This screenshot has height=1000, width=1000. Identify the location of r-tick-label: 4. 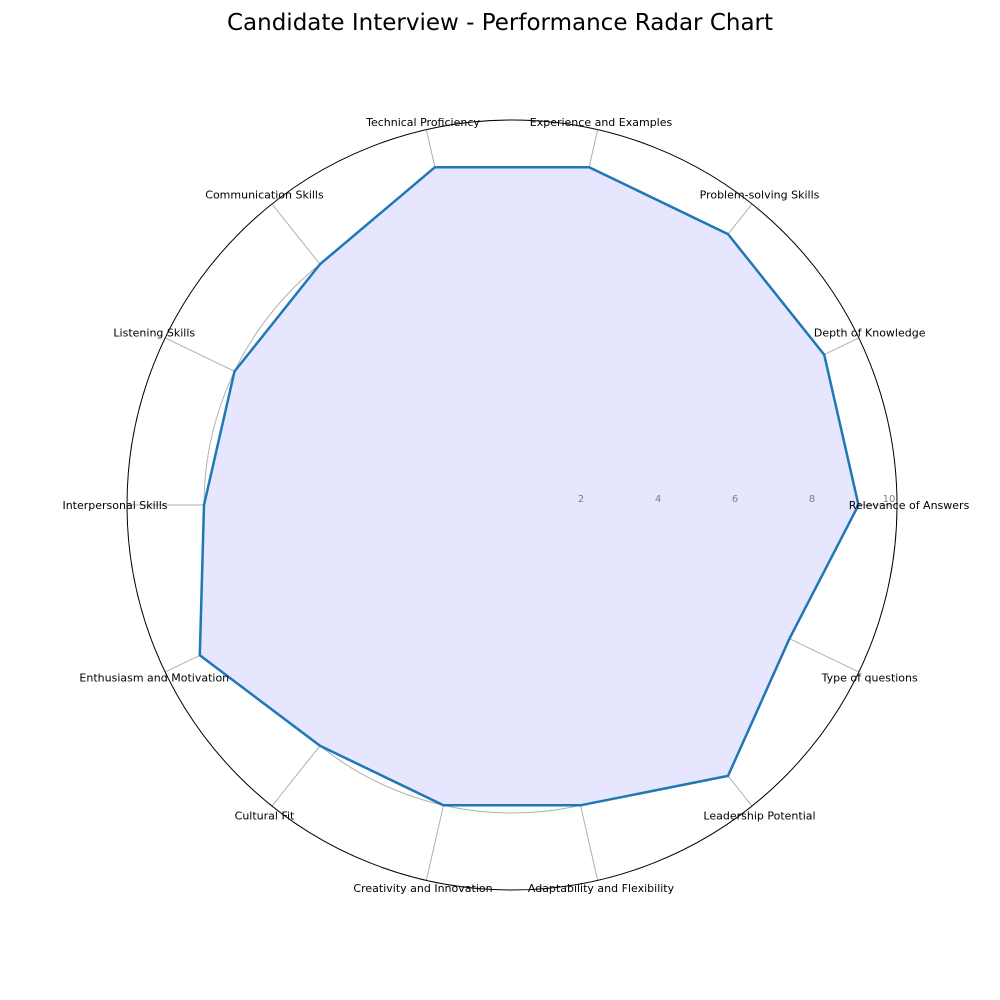
(658, 499).